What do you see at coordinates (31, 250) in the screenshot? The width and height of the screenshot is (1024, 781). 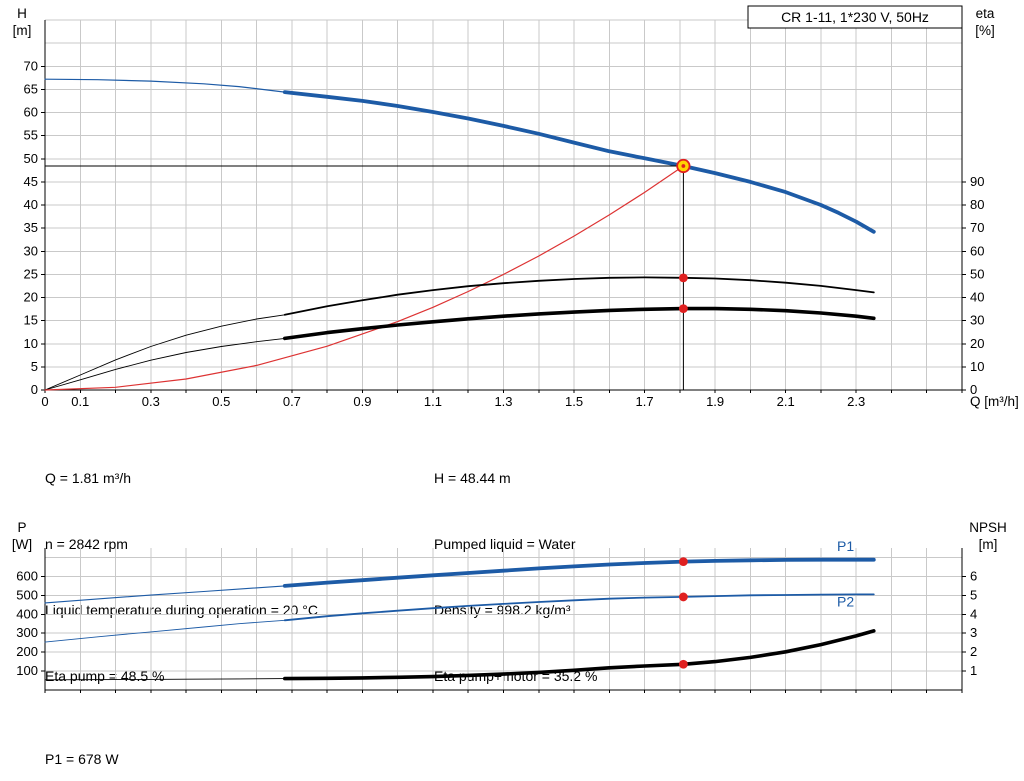 I see `y-left-tick-label: 30` at bounding box center [31, 250].